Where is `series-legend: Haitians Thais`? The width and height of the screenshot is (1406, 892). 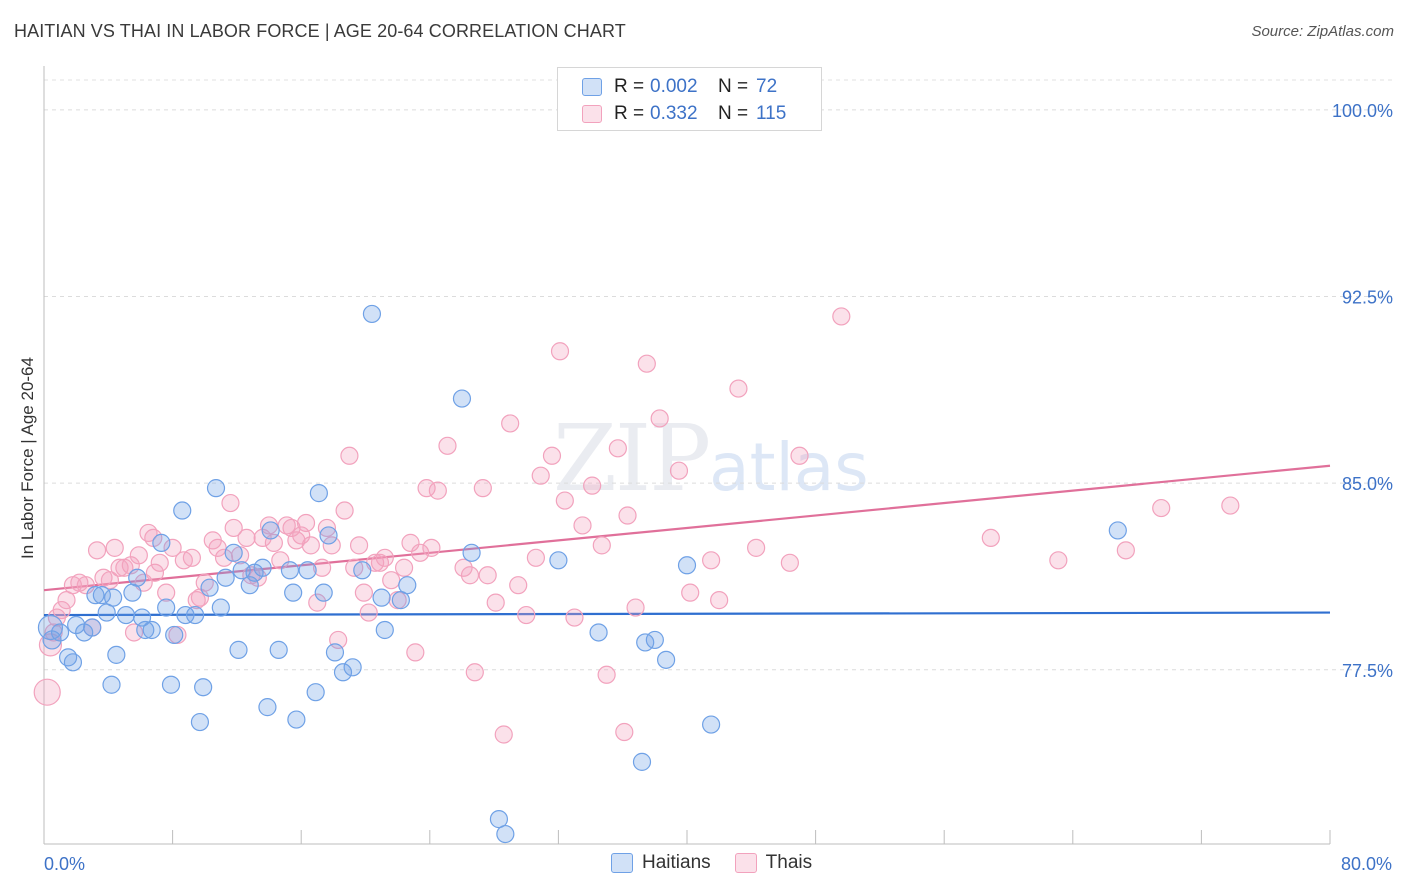
series-legend: Haitians Thais is located at coordinates (723, 863).